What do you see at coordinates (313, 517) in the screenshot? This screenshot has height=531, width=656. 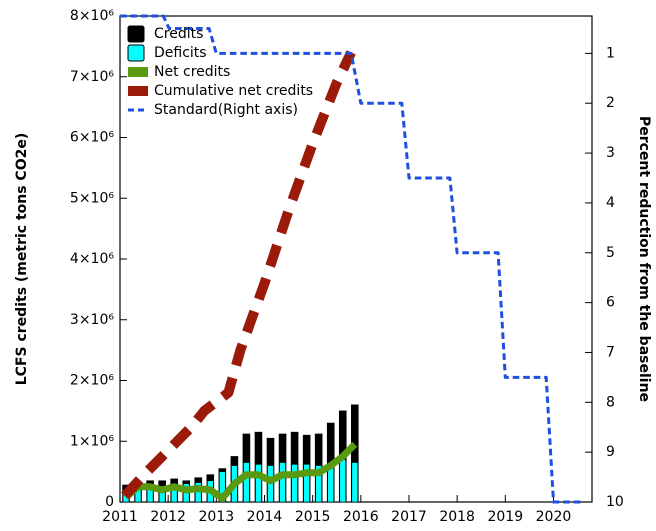 I see `x-tick-label: 2015` at bounding box center [313, 517].